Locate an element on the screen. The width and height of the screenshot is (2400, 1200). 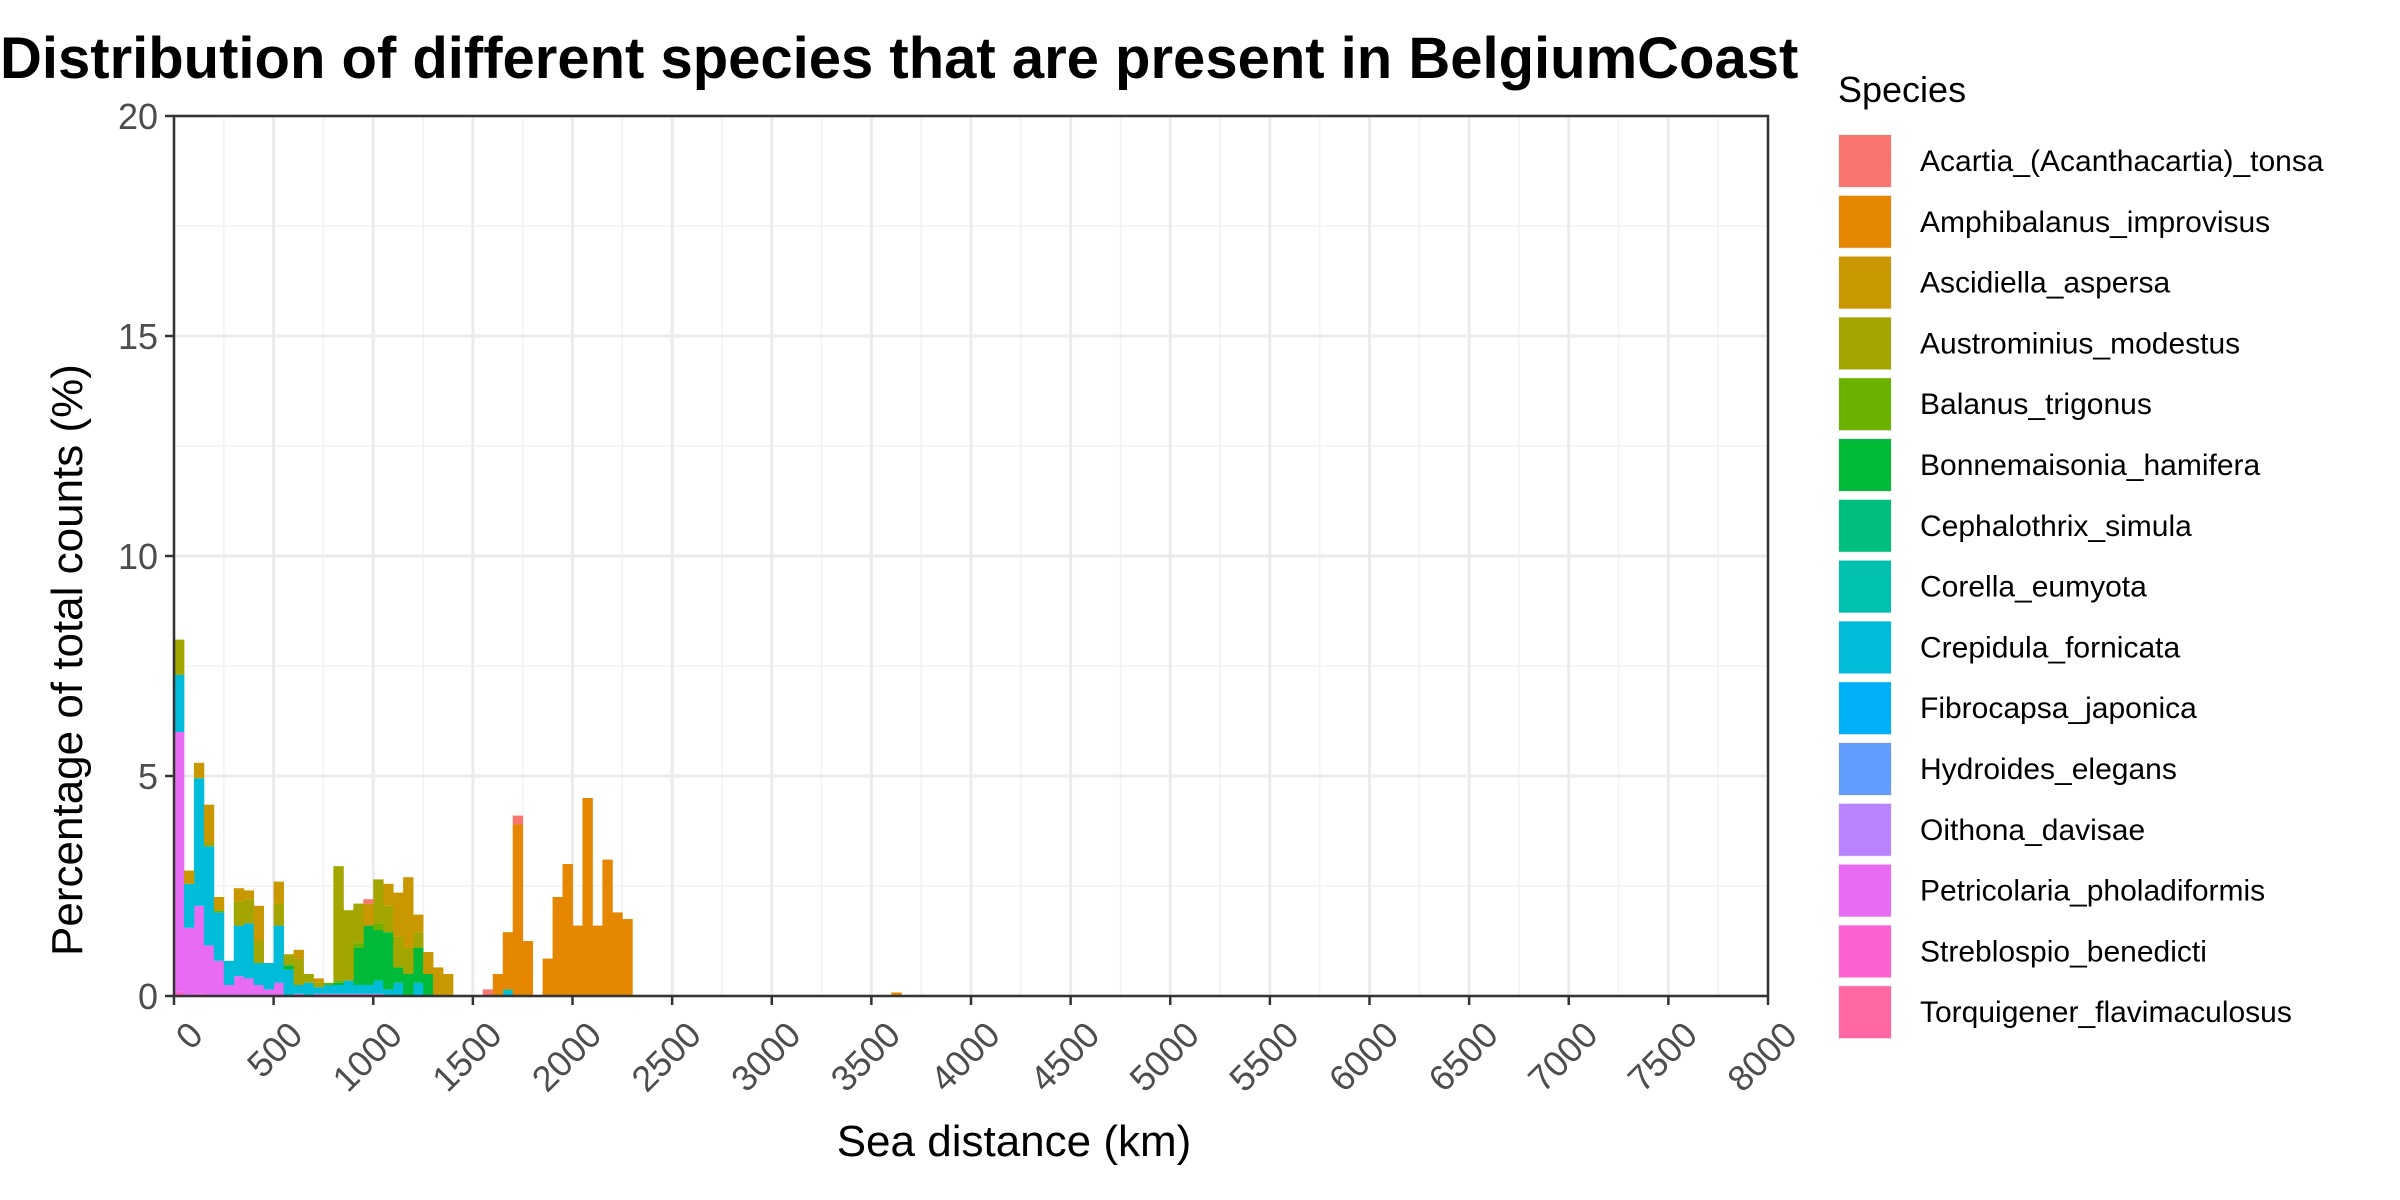
legend-title: Species is located at coordinates (1902, 89).